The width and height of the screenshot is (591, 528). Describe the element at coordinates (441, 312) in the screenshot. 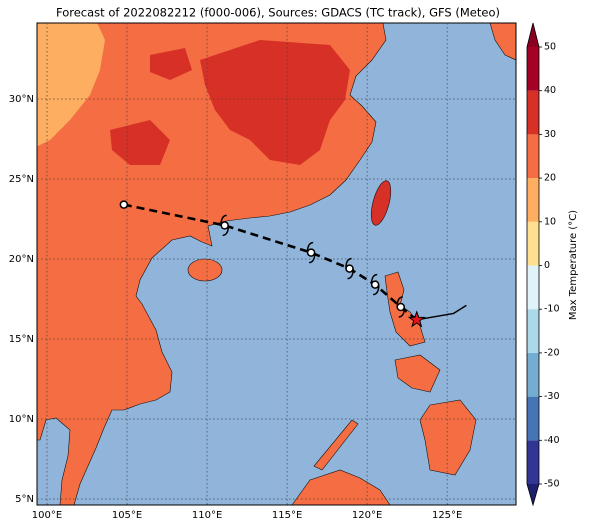

I see `observed-track` at that location.